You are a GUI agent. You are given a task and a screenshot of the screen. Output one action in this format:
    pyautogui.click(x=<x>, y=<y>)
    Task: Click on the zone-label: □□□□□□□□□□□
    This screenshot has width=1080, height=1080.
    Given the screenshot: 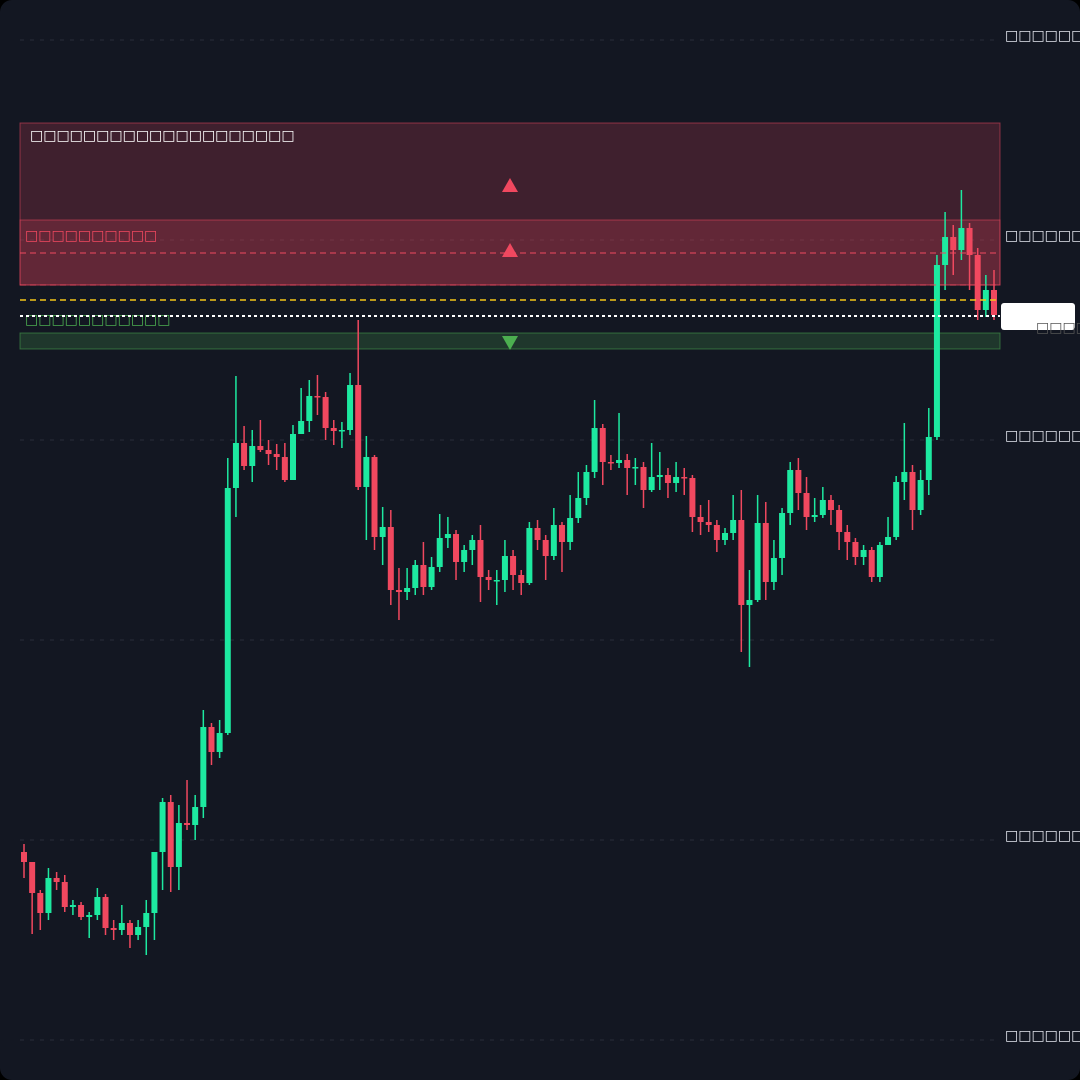 What is the action you would take?
    pyautogui.click(x=98, y=320)
    